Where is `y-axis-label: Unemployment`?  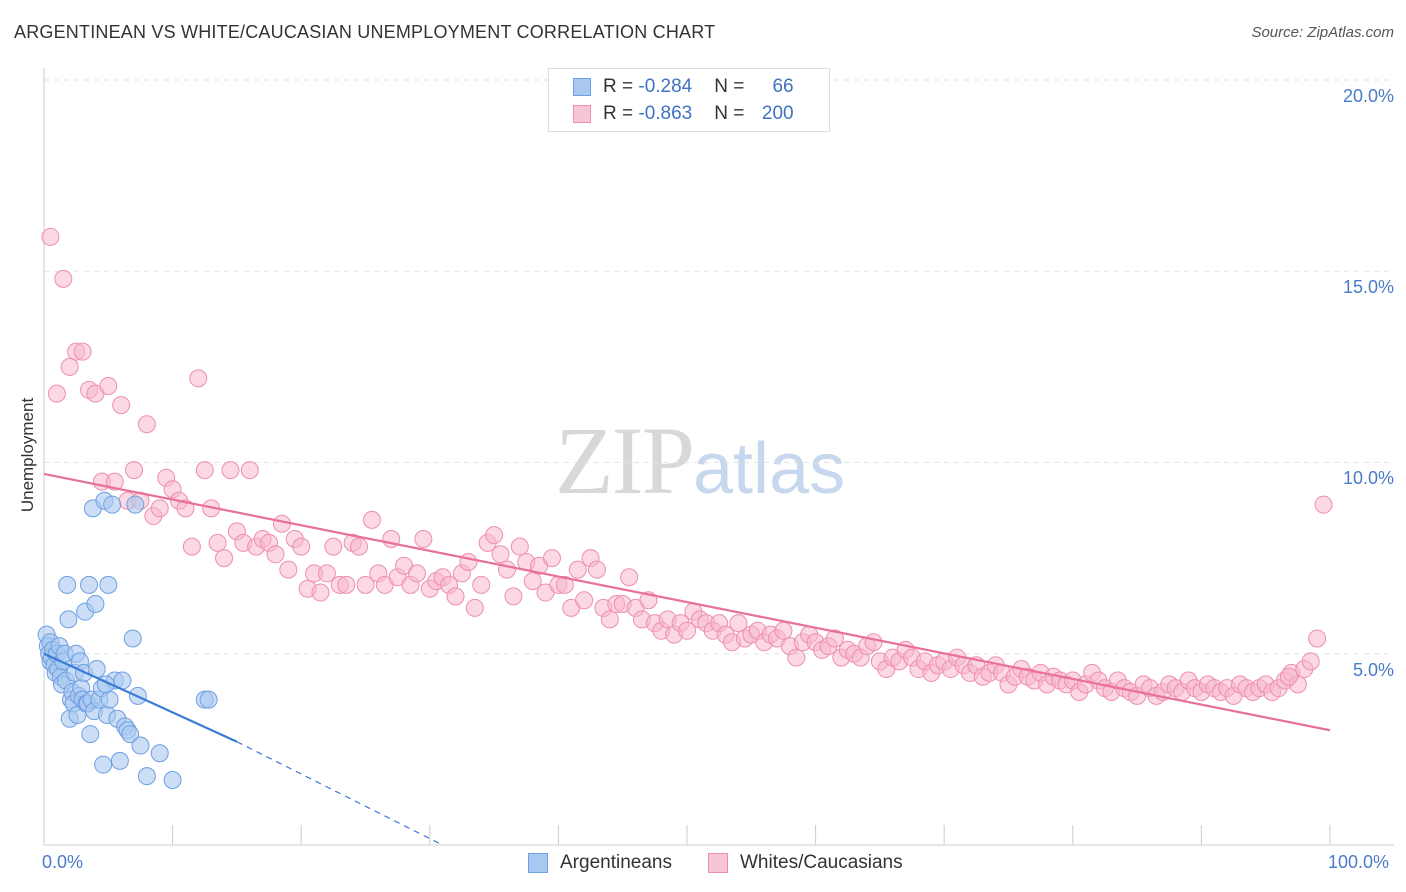 y-axis-label: Unemployment is located at coordinates (27, 455).